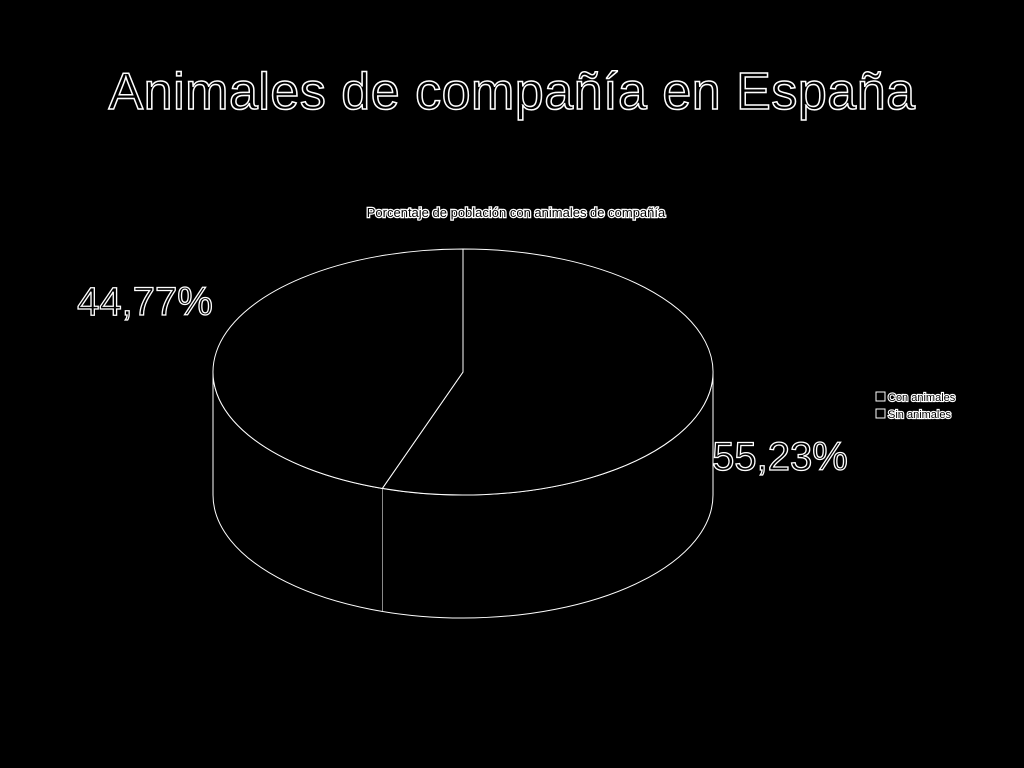 The height and width of the screenshot is (768, 1024). What do you see at coordinates (338, 368) in the screenshot?
I see `pie-slice-sin-animales` at bounding box center [338, 368].